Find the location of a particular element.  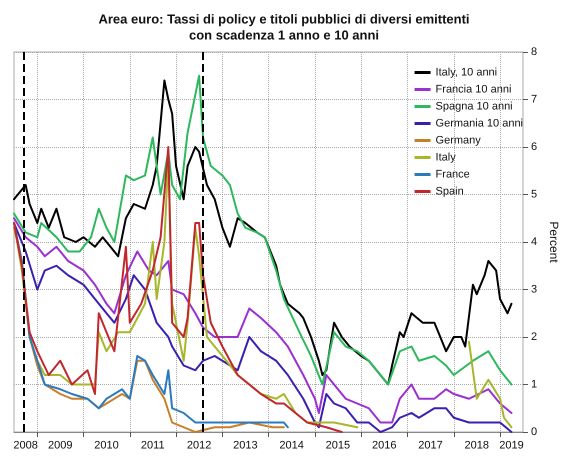

y-tick-label: 8 is located at coordinates (534, 52).